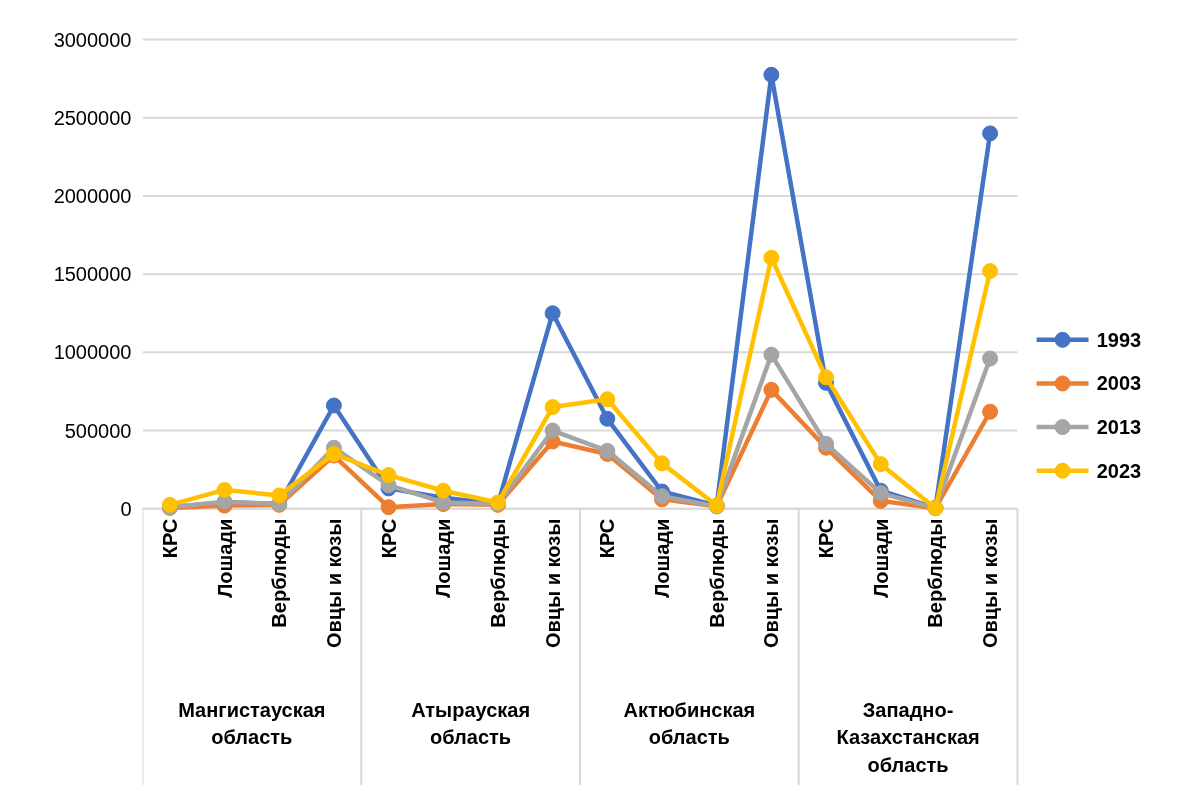  Describe the element at coordinates (252, 723) in the screenshot. I see `text: Мангистауская область` at that location.